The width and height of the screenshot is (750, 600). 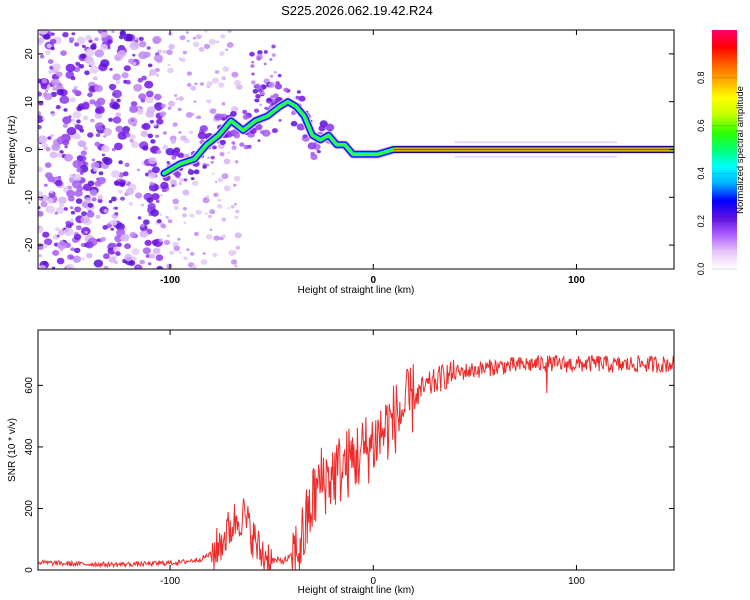 I want to click on snr-y-tick-label: 400, so click(x=29, y=446).